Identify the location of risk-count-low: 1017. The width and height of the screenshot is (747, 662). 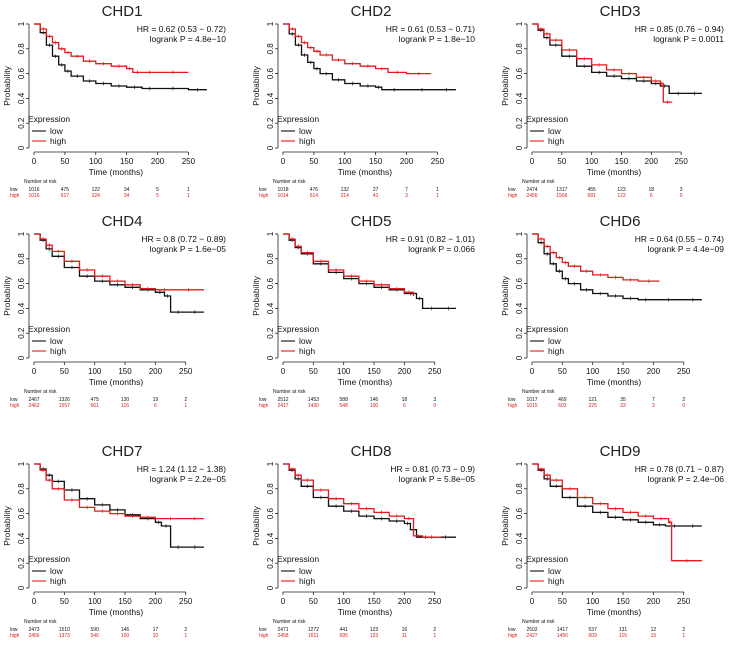
(531, 400).